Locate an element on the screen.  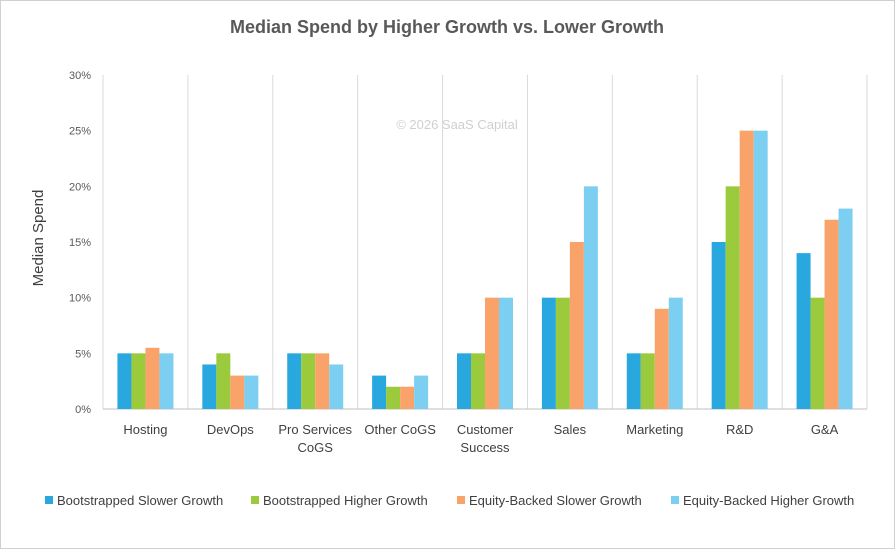
y-axis-label: Median Spend is located at coordinates (38, 238).